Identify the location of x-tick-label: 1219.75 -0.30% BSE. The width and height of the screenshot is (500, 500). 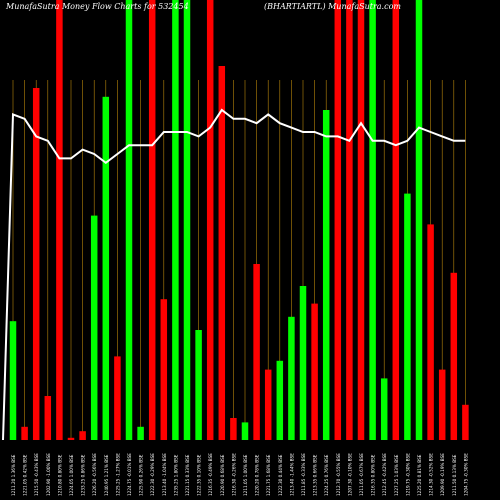
(407, 474).